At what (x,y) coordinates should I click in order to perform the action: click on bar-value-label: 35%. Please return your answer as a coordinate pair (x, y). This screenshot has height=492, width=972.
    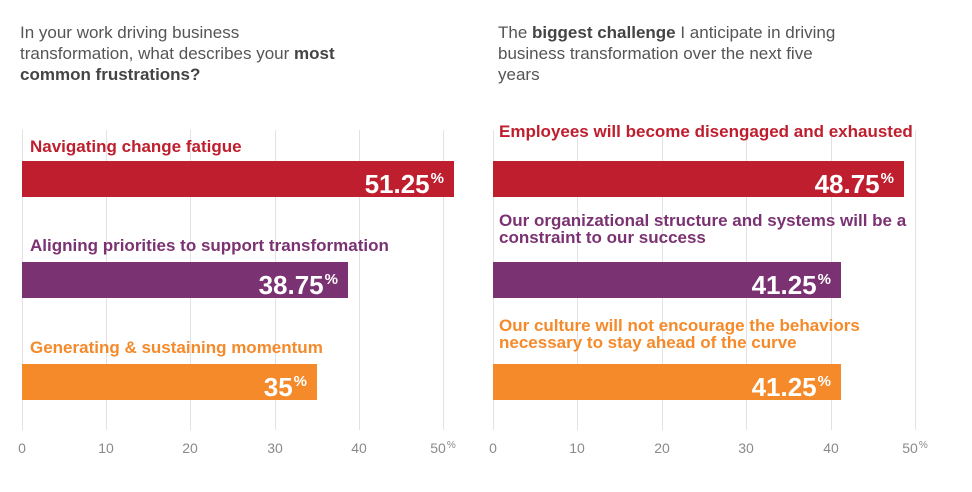
    Looking at the image, I should click on (285, 384).